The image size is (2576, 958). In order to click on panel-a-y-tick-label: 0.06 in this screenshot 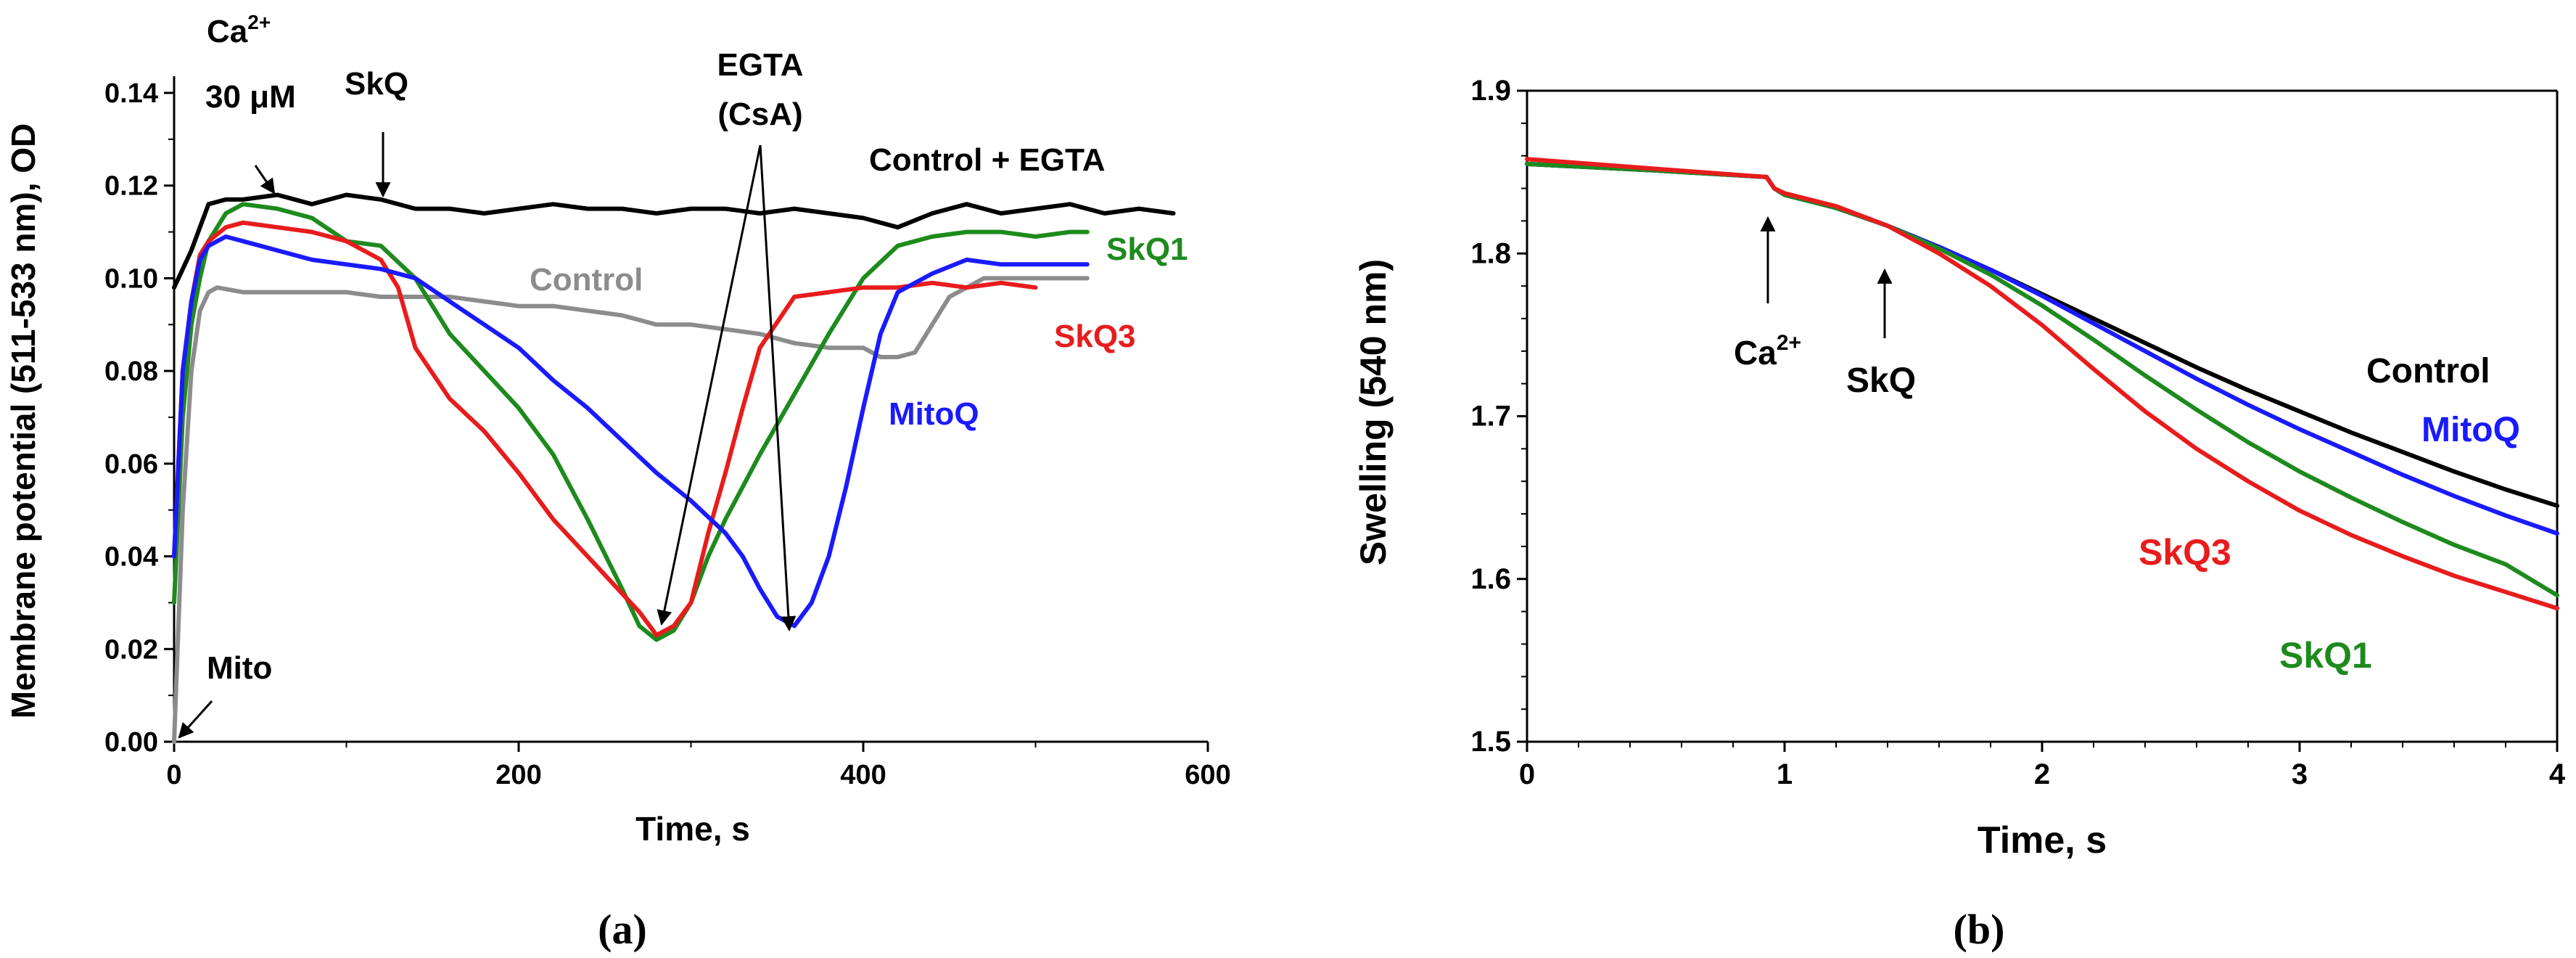, I will do `click(131, 465)`.